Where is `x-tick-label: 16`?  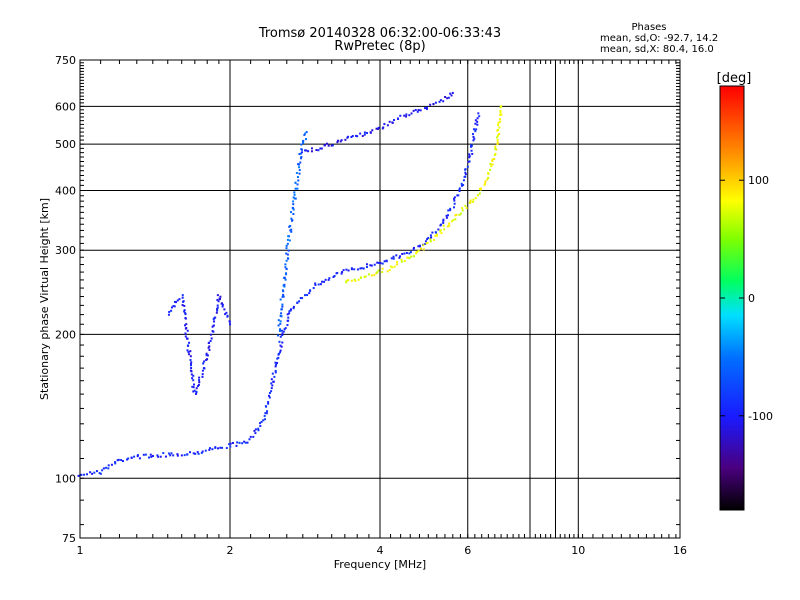
x-tick-label: 16 is located at coordinates (680, 550).